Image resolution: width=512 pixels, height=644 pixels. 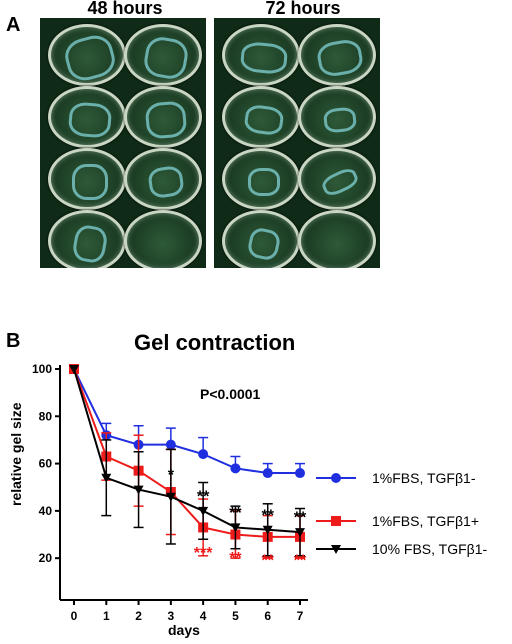 What do you see at coordinates (46, 511) in the screenshot?
I see `y-tick-label: 40` at bounding box center [46, 511].